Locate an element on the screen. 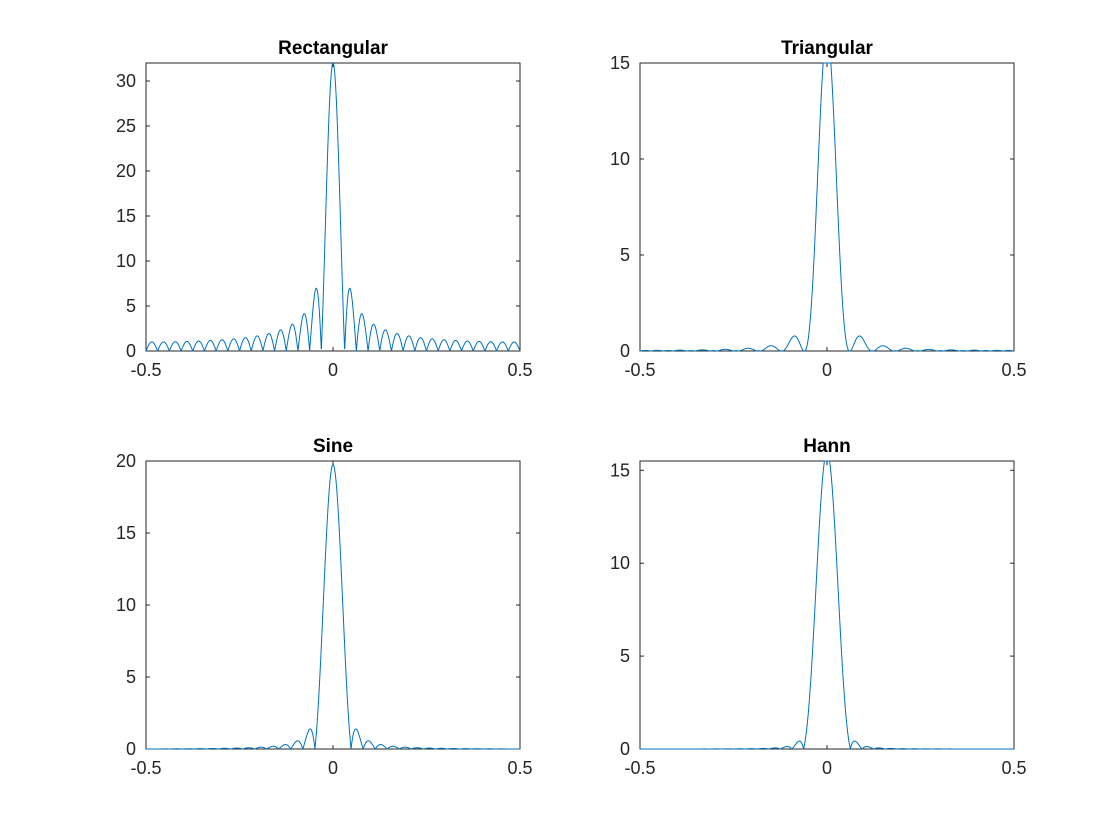 This screenshot has width=1120, height=840. subplot-title: Sine is located at coordinates (333, 446).